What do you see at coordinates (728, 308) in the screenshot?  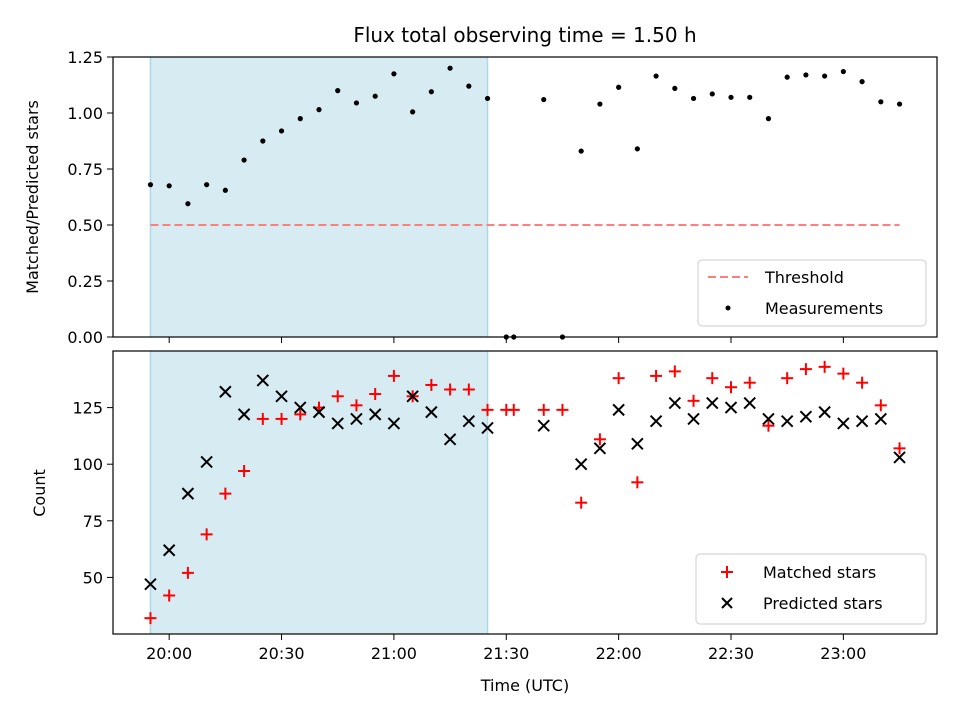 I see `measurements-legend-swatch` at bounding box center [728, 308].